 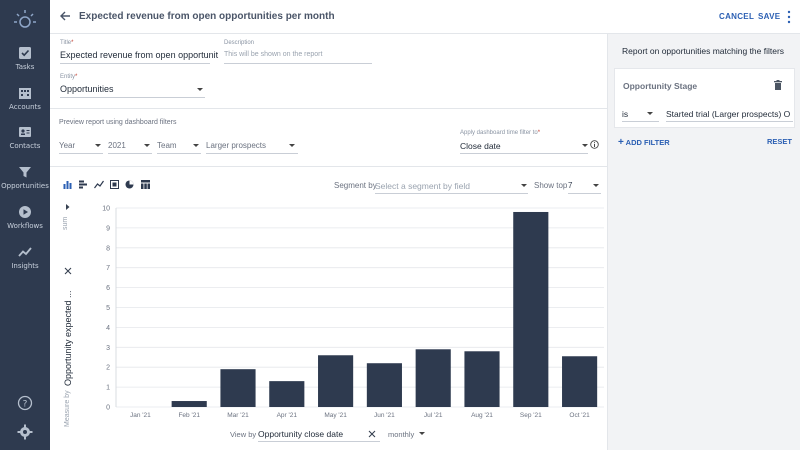 I want to click on check-square-icon, so click(x=25, y=53).